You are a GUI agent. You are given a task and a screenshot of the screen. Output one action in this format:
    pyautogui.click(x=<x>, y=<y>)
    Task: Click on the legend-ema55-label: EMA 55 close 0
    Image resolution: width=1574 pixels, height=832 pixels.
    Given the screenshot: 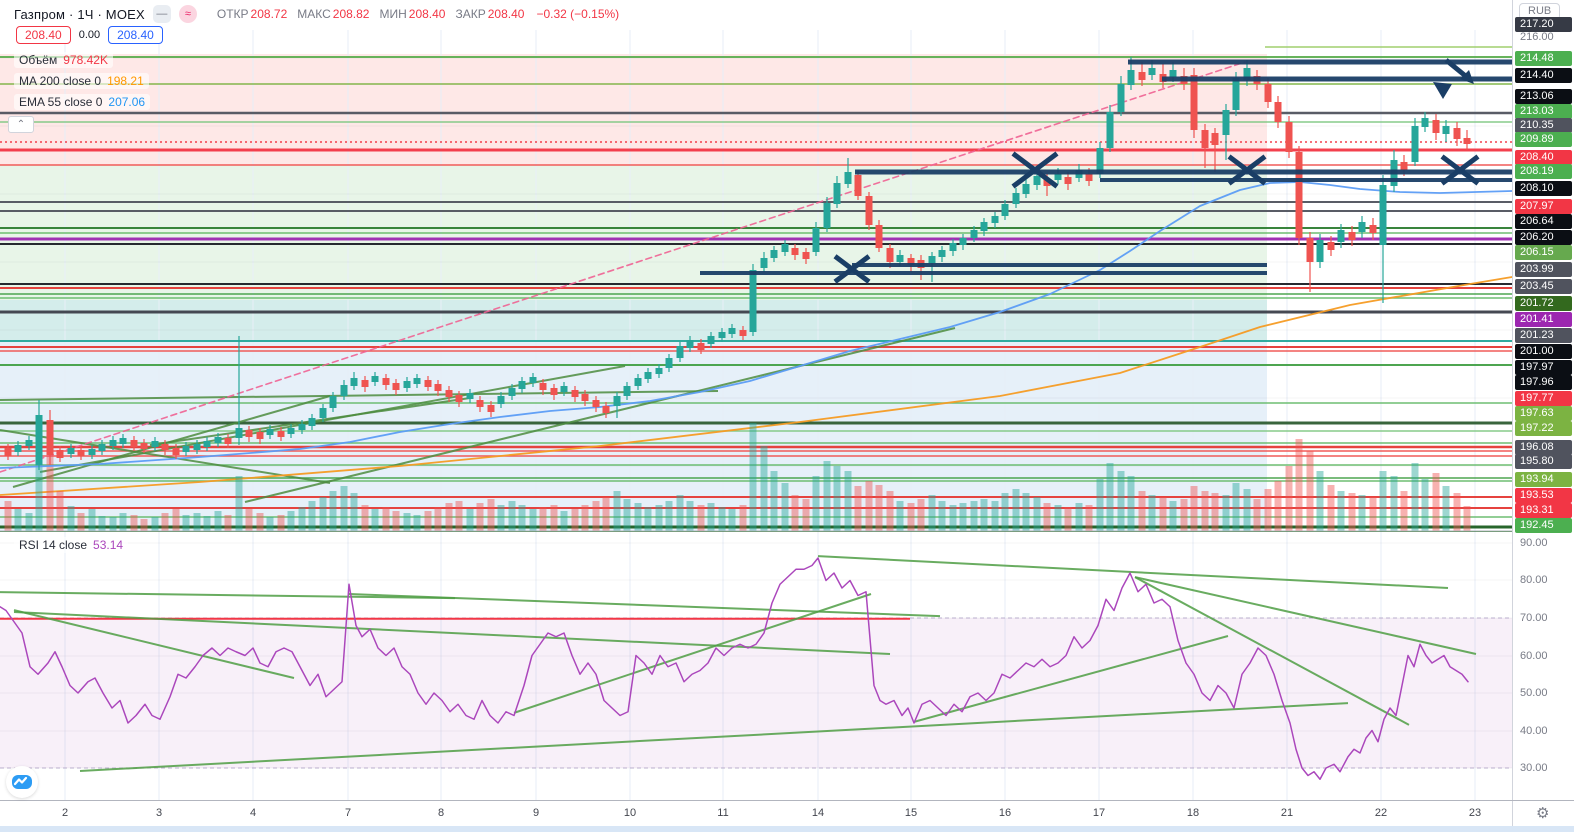 What is the action you would take?
    pyautogui.click(x=61, y=102)
    